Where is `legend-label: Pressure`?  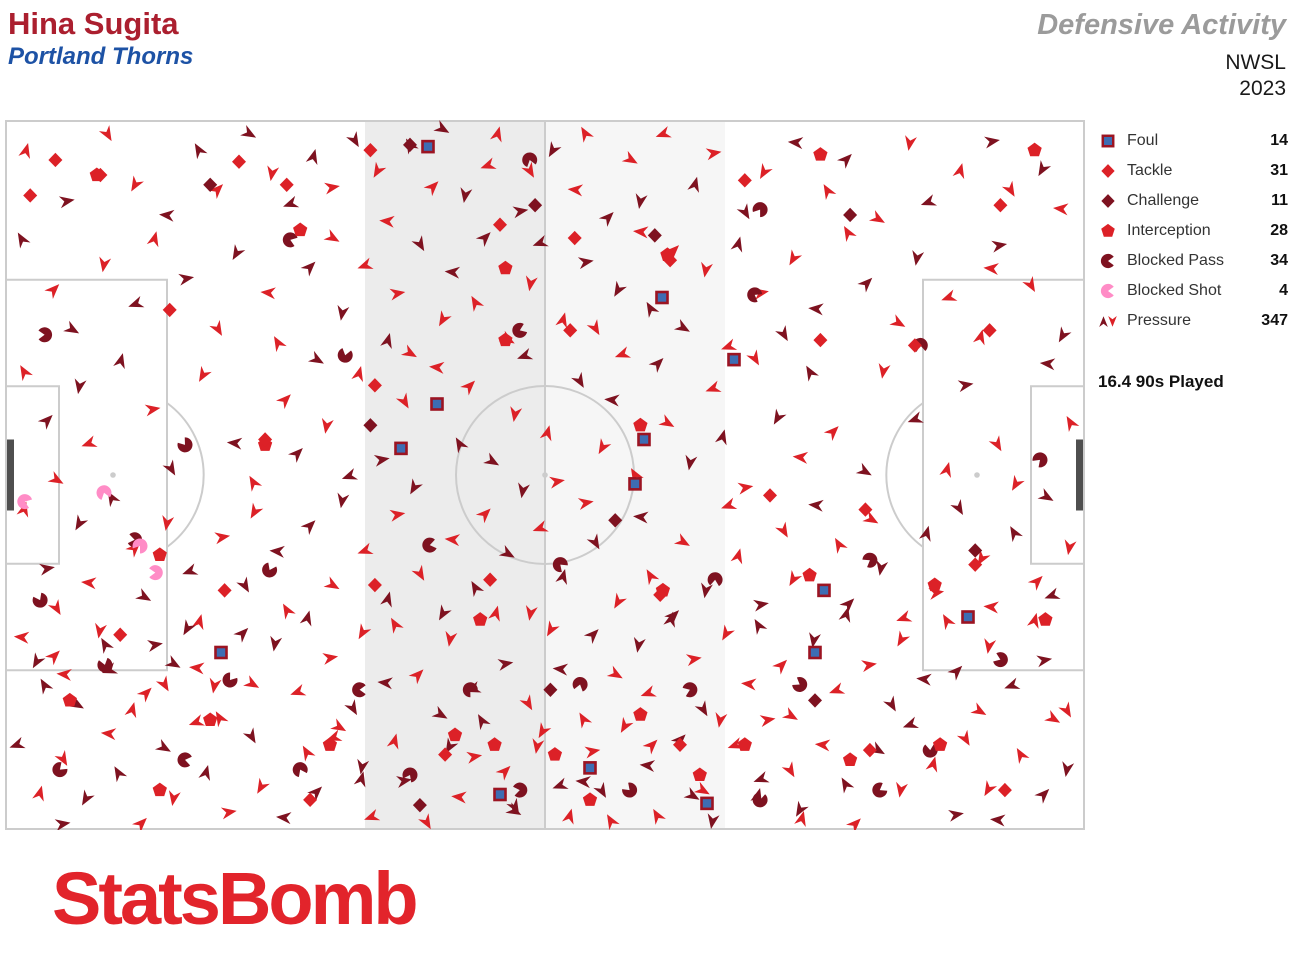
legend-label: Pressure is located at coordinates (1159, 320).